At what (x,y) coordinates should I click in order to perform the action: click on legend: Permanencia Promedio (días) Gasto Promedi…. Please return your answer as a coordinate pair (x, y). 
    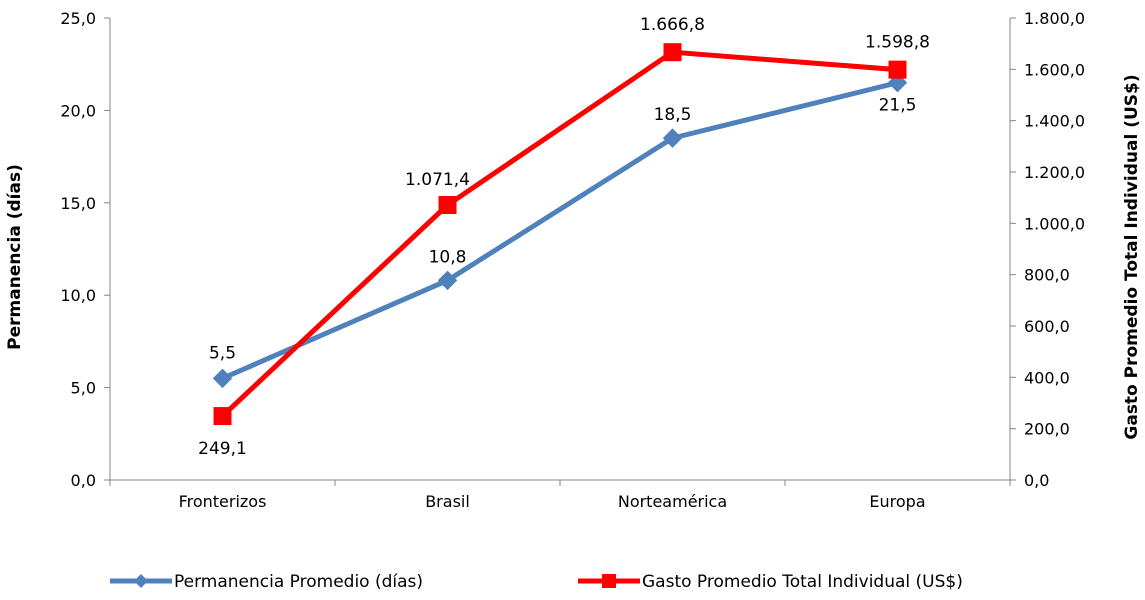
    Looking at the image, I should click on (536, 582).